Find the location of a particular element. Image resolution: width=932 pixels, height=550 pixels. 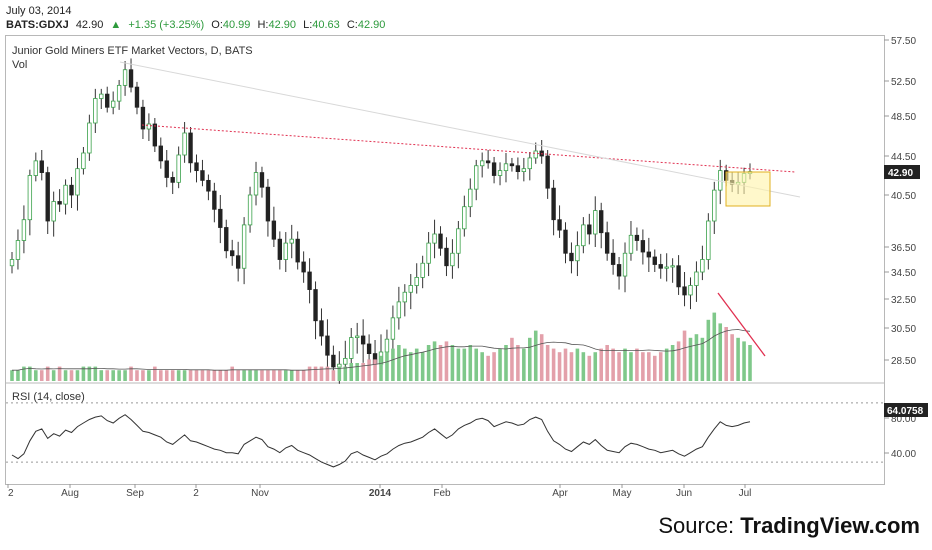

symbol-label: BATS:GDXJ is located at coordinates (37, 25).